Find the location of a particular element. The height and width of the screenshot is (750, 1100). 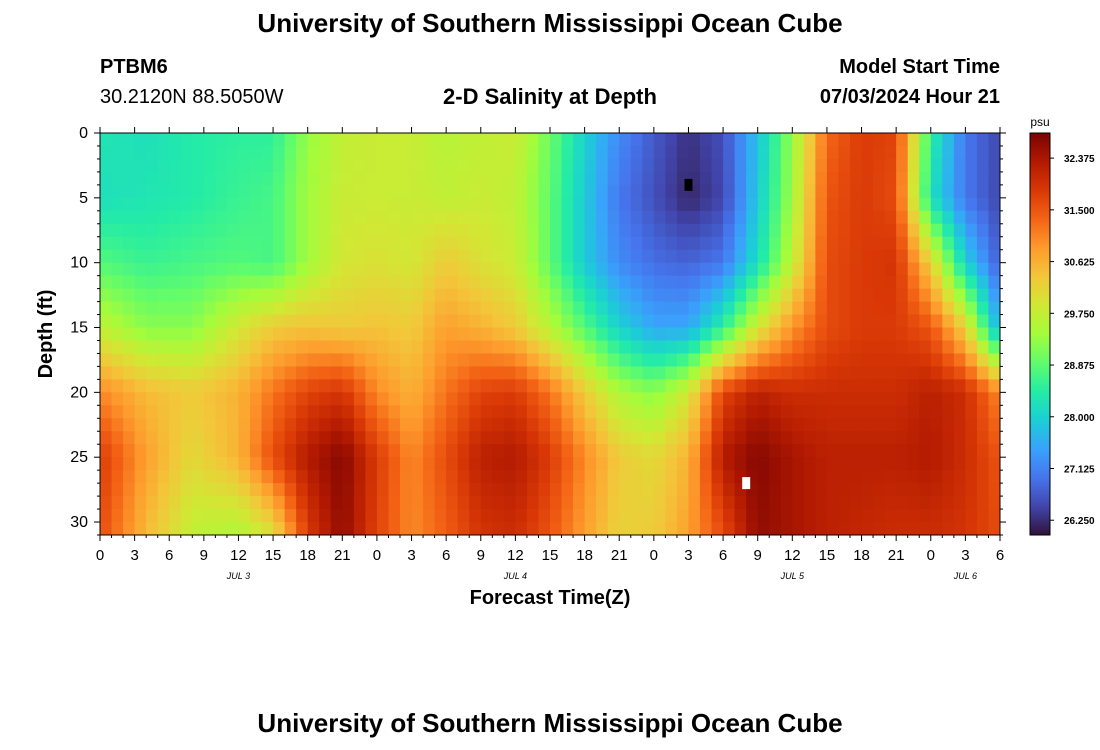

colorbar-tick-label: 28.000 is located at coordinates (1079, 418).